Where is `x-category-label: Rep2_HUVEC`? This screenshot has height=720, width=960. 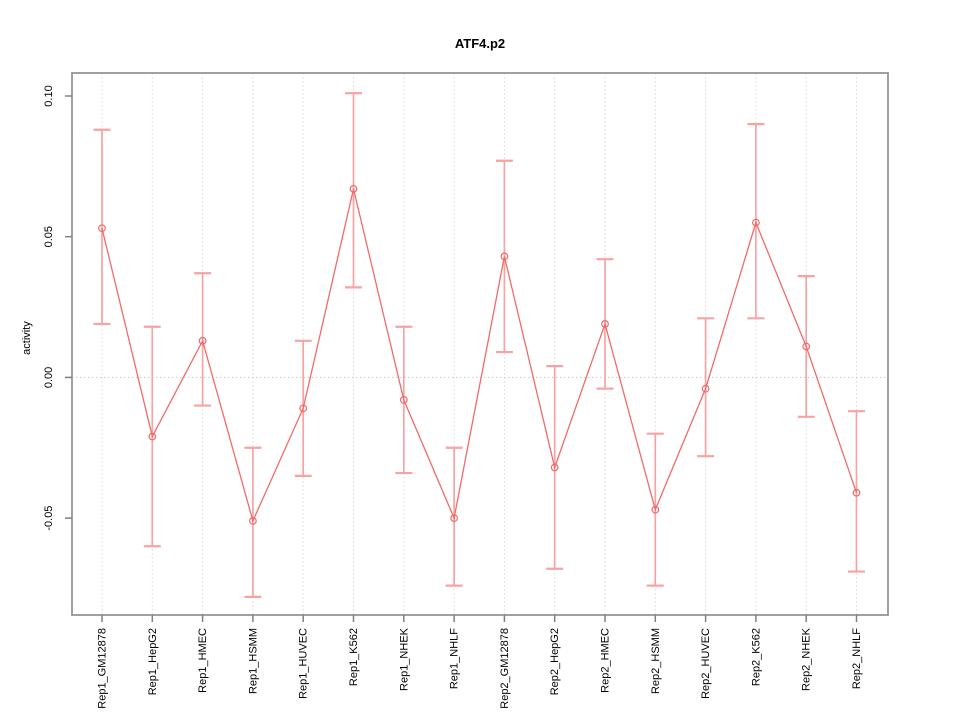
x-category-label: Rep2_HUVEC is located at coordinates (706, 663).